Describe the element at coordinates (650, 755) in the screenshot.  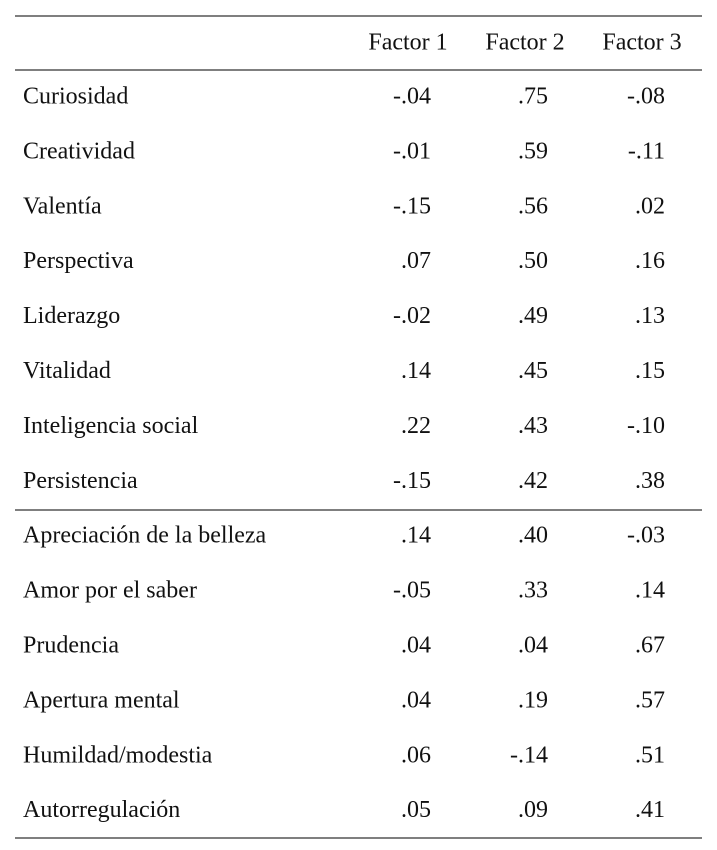
I see `cell-value: .51` at that location.